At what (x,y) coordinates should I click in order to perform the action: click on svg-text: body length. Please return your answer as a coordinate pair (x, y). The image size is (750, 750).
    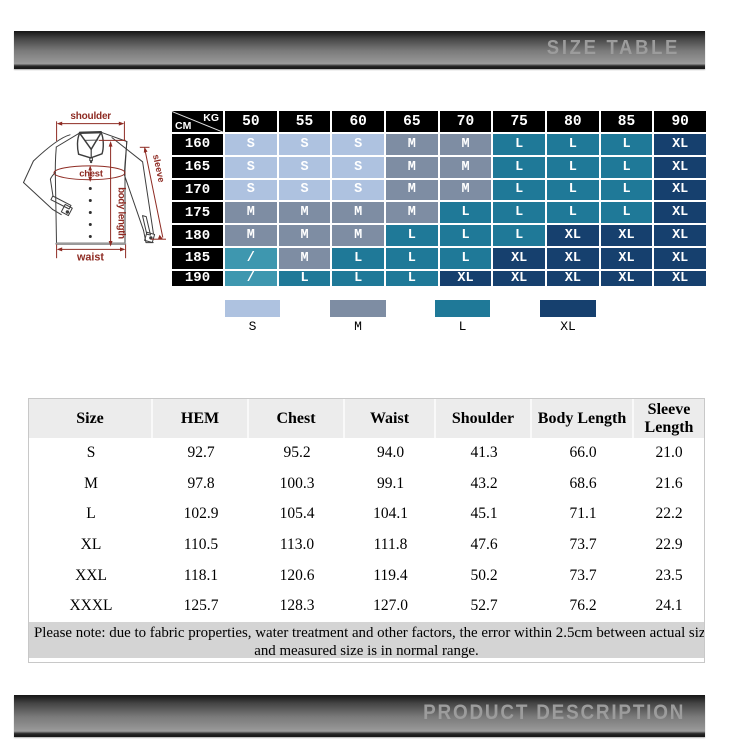
    Looking at the image, I should click on (120, 213).